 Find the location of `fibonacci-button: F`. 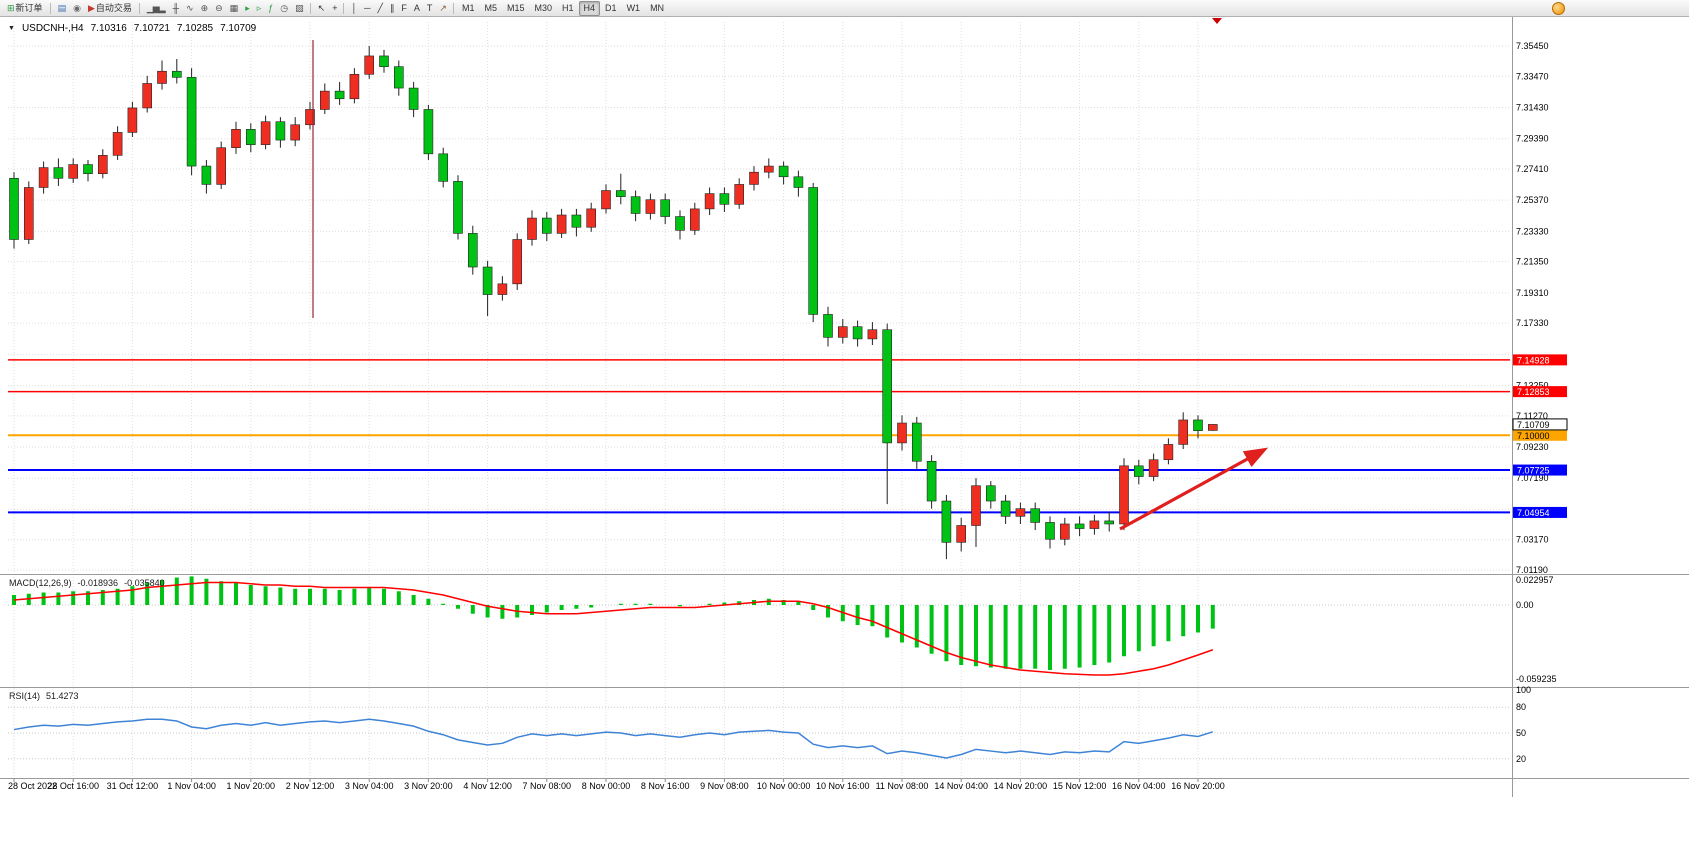

fibonacci-button: F is located at coordinates (403, 8).